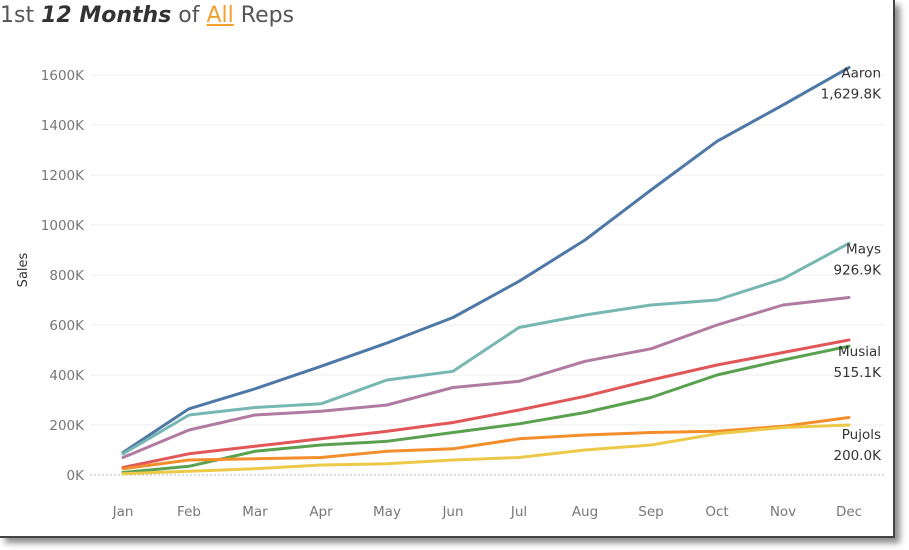 This screenshot has width=909, height=550. I want to click on title-middle: of, so click(189, 15).